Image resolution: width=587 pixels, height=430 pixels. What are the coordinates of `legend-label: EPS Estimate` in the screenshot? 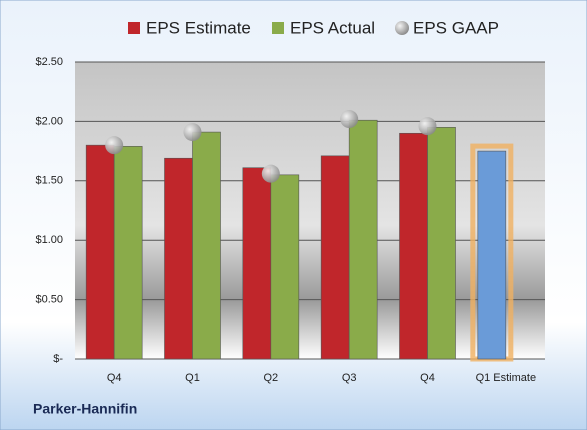 It's located at (198, 27).